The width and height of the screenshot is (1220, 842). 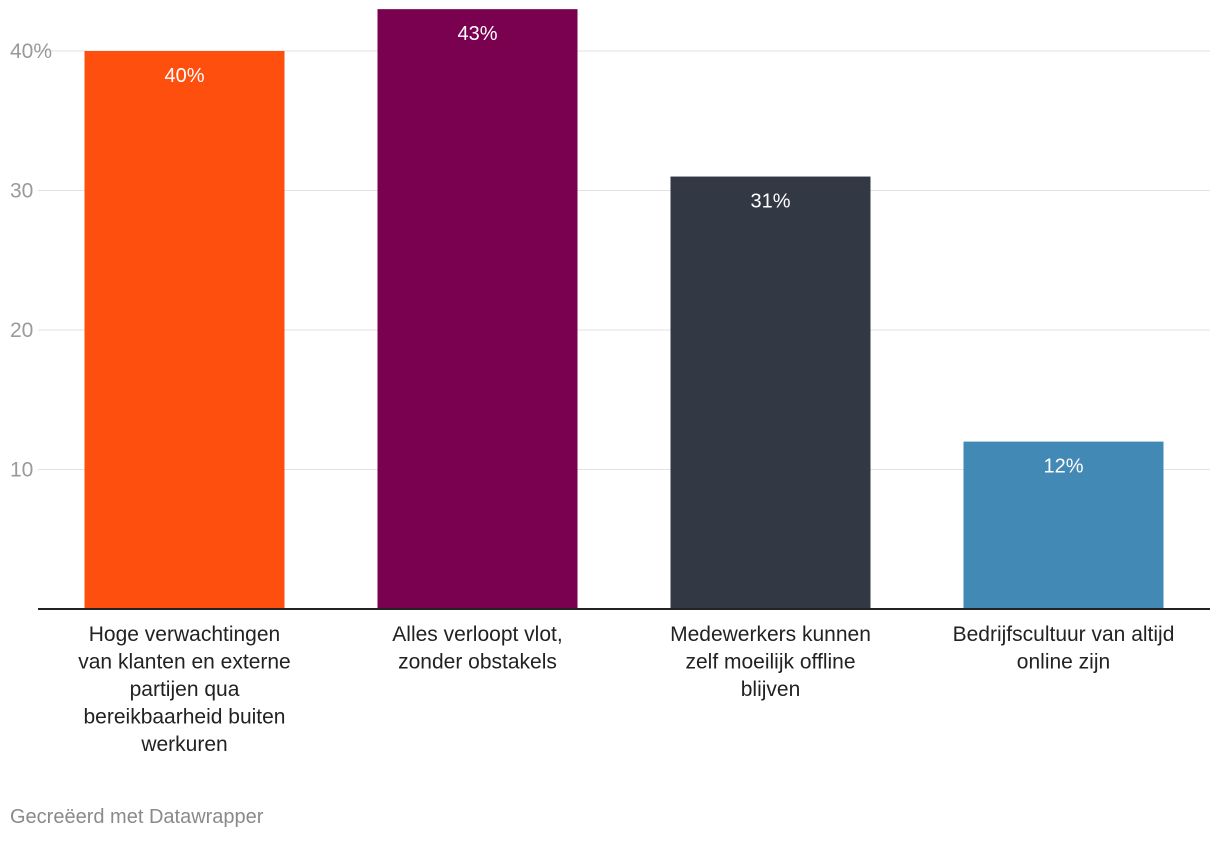 What do you see at coordinates (183, 744) in the screenshot?
I see `category-label-line: werkuren` at bounding box center [183, 744].